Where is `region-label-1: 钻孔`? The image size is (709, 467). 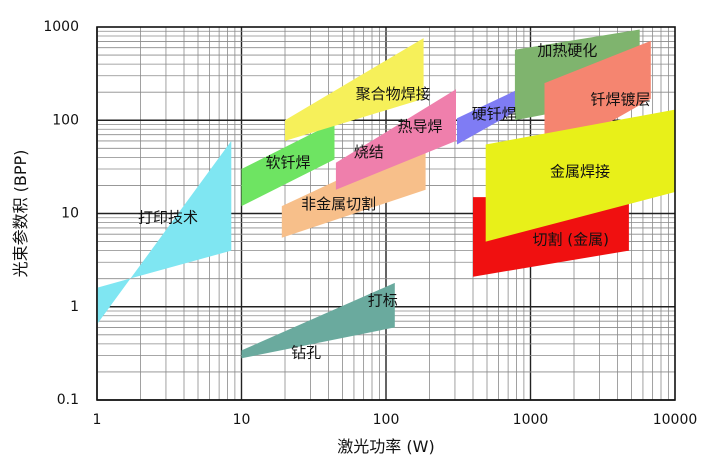 region-label-1: 钻孔 is located at coordinates (306, 352).